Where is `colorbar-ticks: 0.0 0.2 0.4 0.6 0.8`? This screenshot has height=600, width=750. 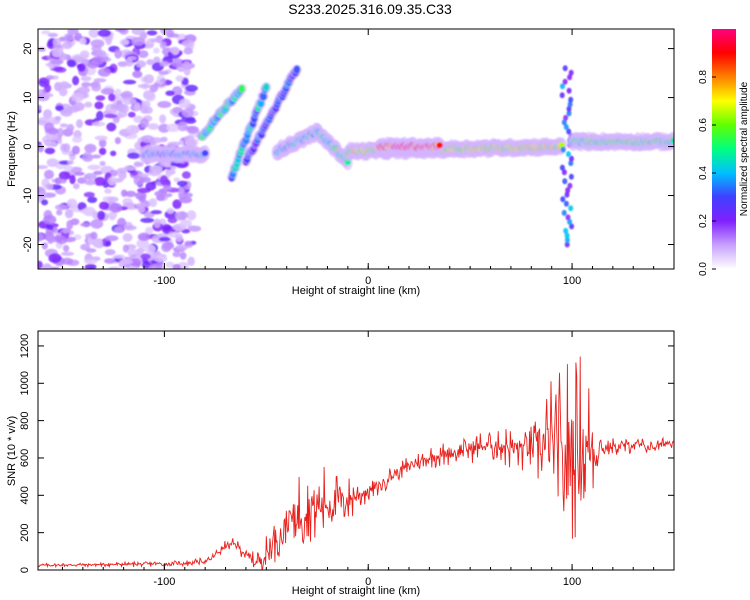 colorbar-ticks: 0.0 0.2 0.4 0.6 0.8 is located at coordinates (707, 173).